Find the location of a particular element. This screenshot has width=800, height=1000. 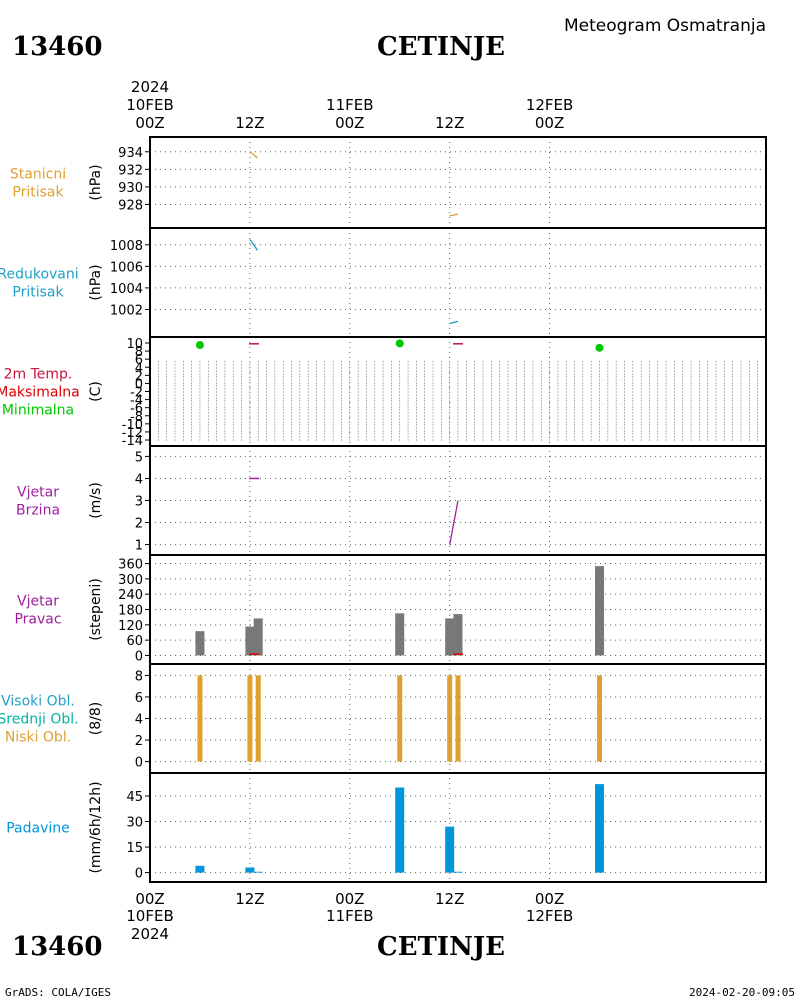

y-tick-label: 10 is located at coordinates (134, 344).